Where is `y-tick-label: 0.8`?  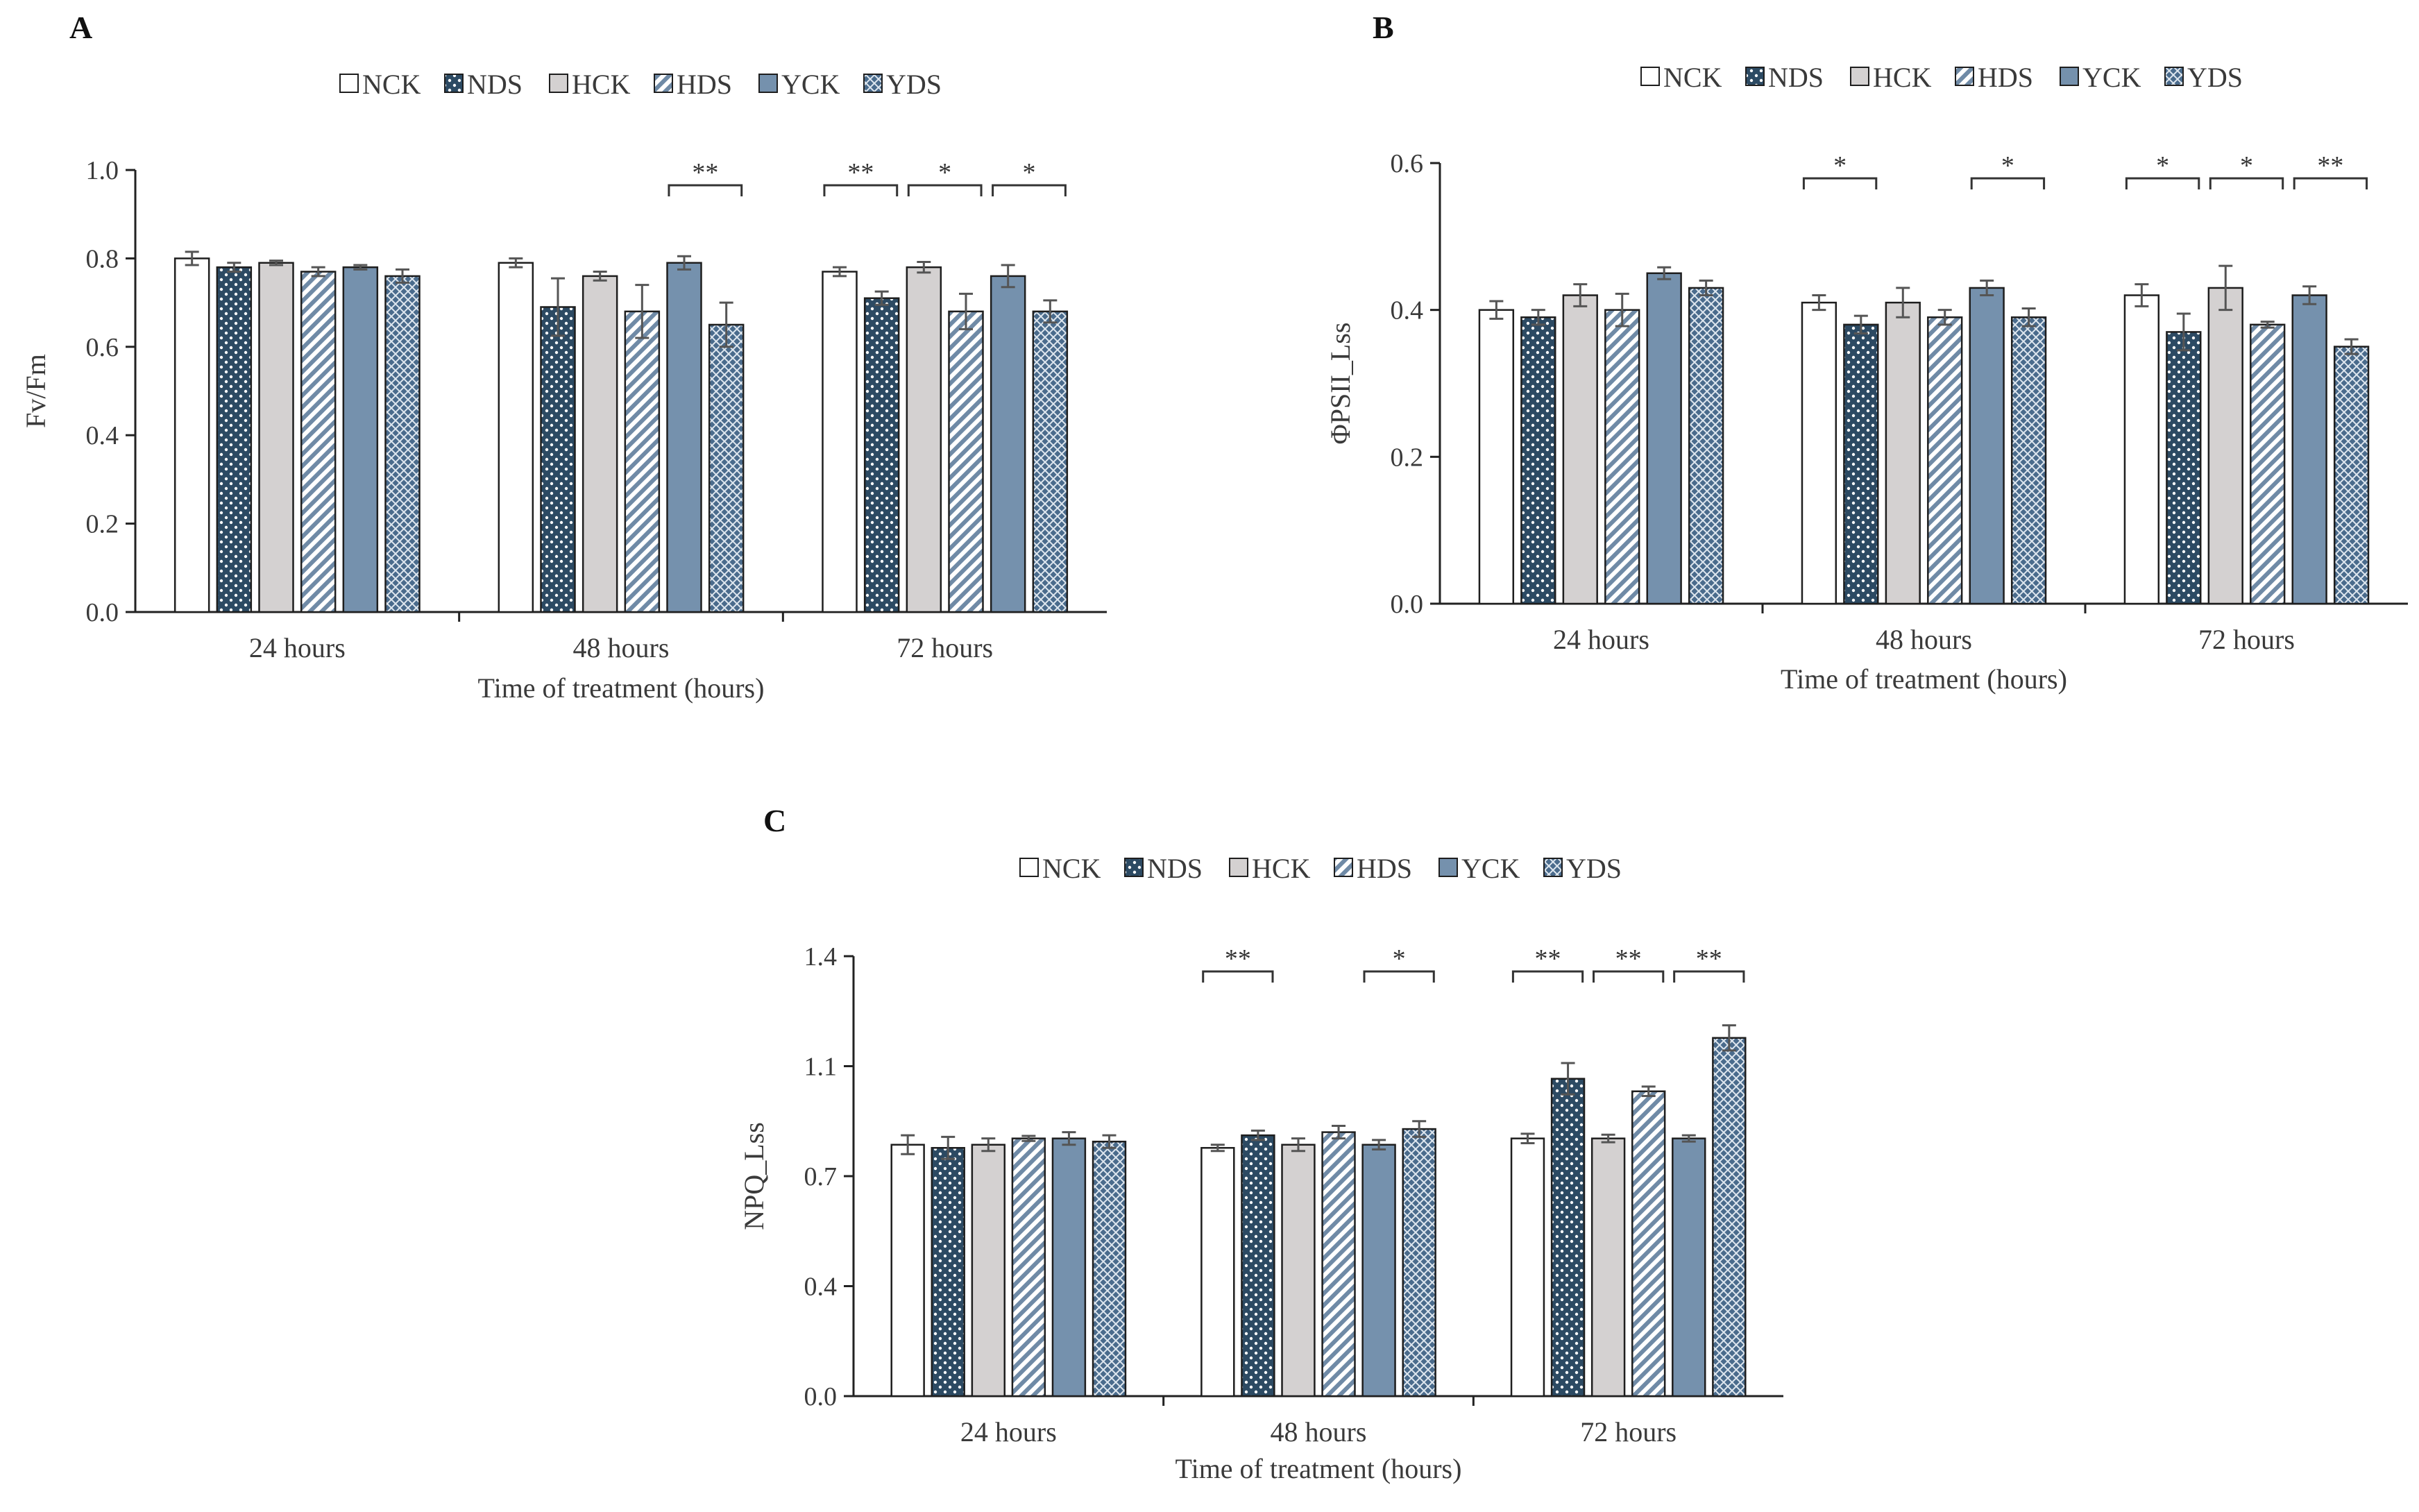
y-tick-label: 0.8 is located at coordinates (102, 258).